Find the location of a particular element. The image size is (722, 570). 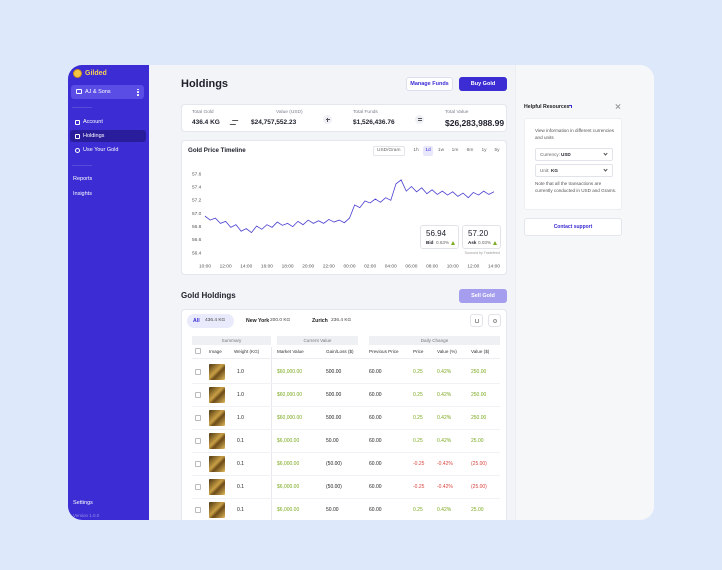

divider is located at coordinates (82, 107).